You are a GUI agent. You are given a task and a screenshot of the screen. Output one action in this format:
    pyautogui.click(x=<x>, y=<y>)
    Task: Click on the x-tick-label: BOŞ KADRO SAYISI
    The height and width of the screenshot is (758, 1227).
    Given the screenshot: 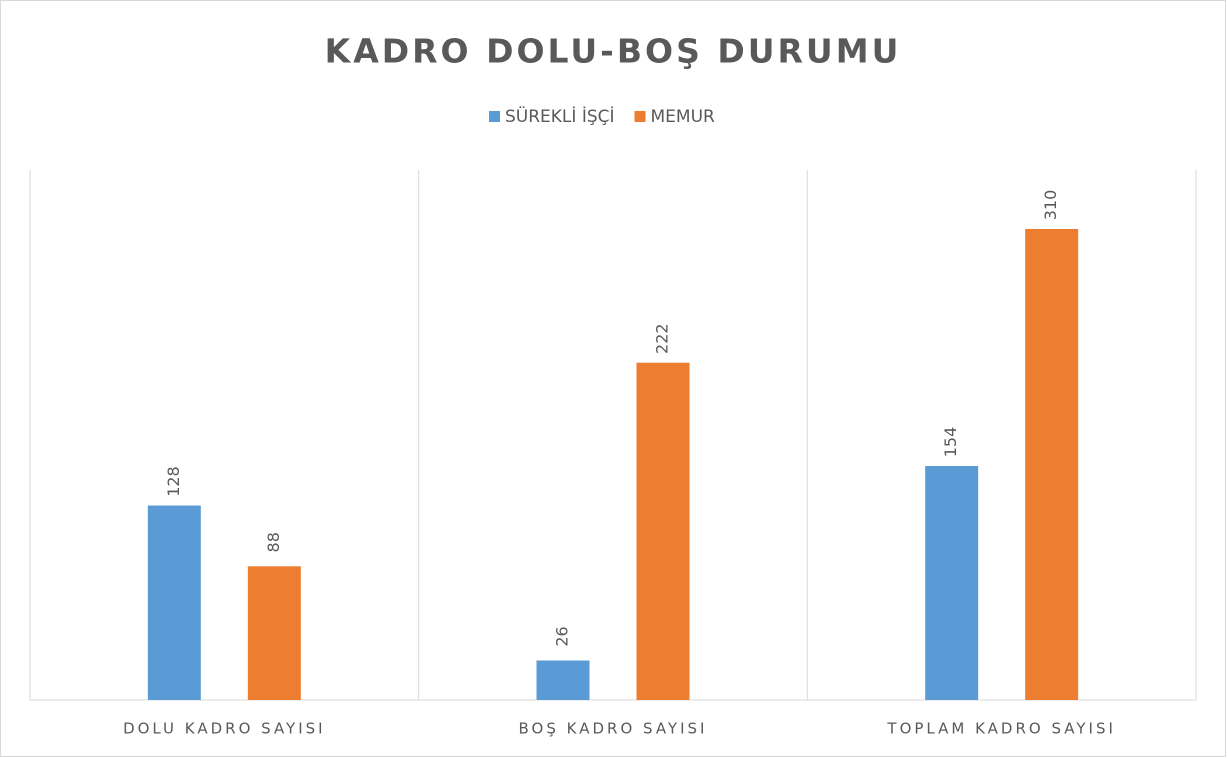 What is the action you would take?
    pyautogui.click(x=613, y=729)
    